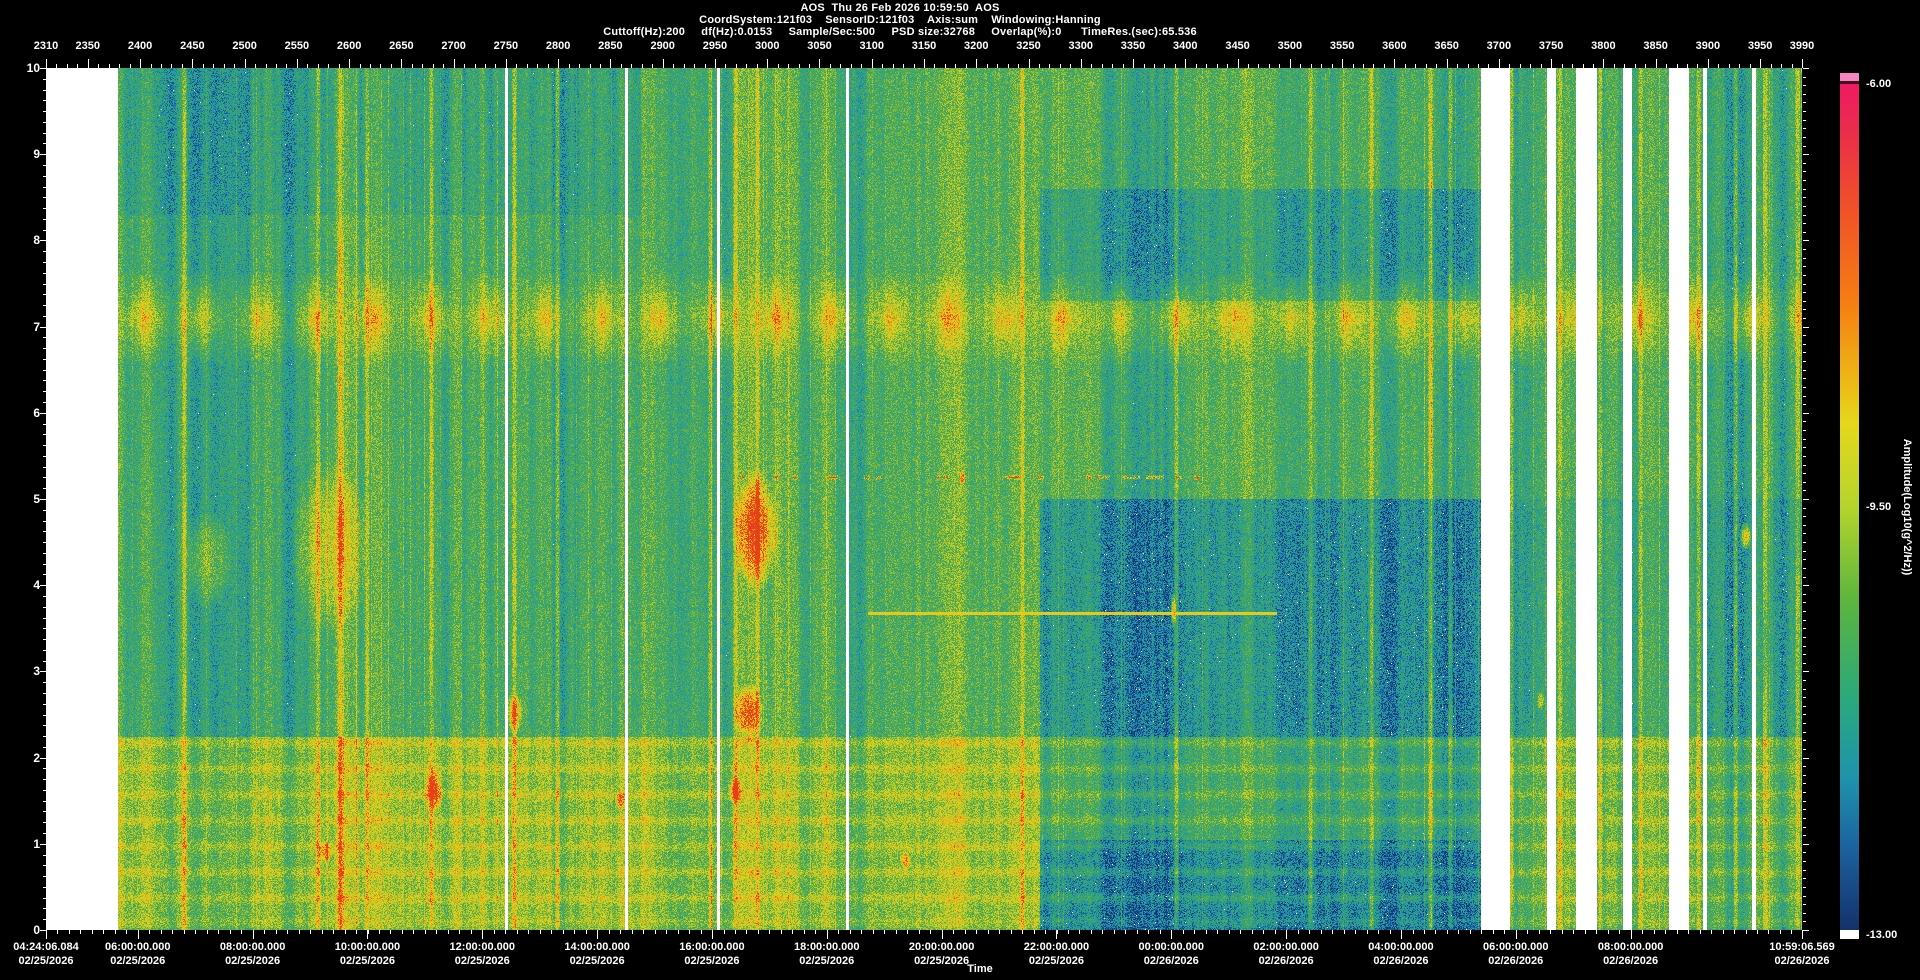 The height and width of the screenshot is (980, 1920). I want to click on time-tick-label: 14:00:00.000, so click(597, 947).